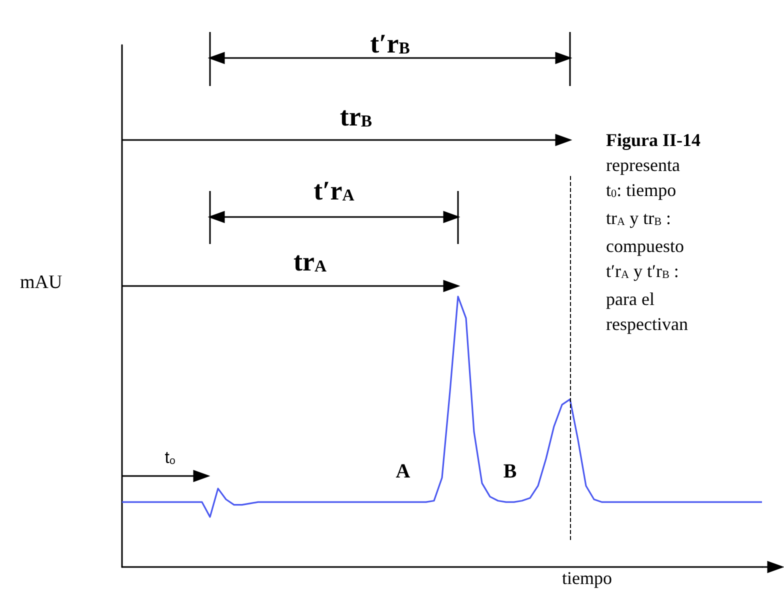 The image size is (784, 590). I want to click on annotation: t$_{o}$, so click(170, 458).